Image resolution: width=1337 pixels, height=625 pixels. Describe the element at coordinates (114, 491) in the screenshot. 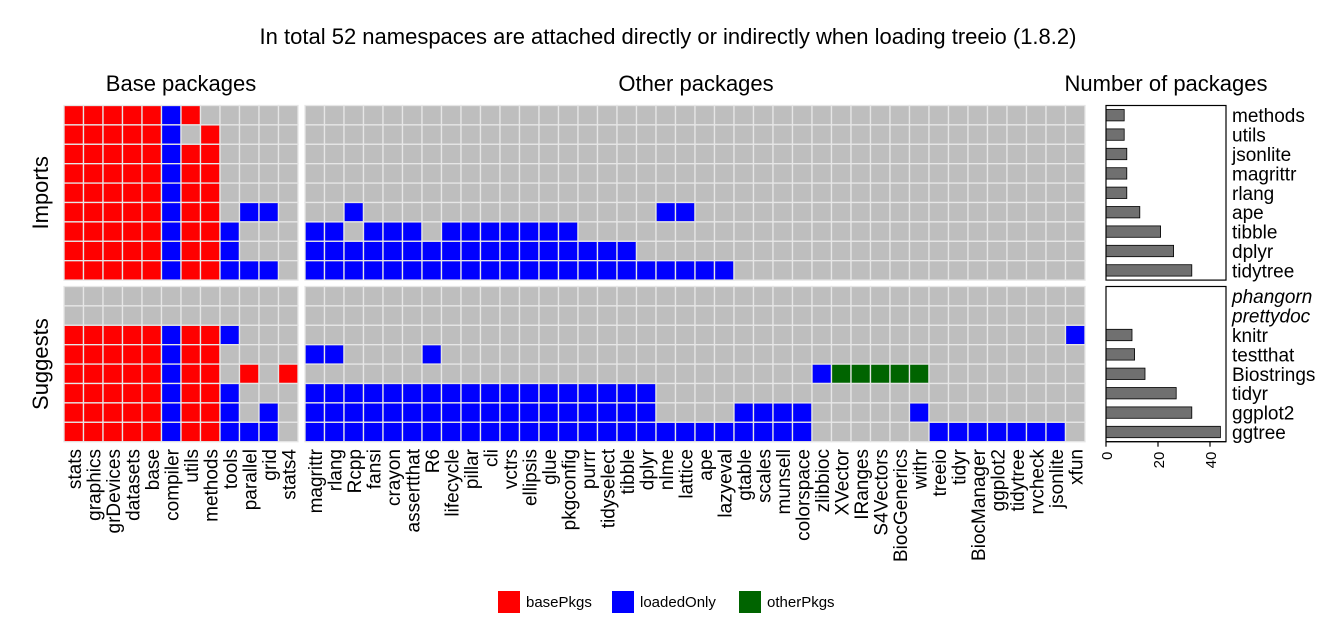

I see `base-column-label: grDevices` at that location.